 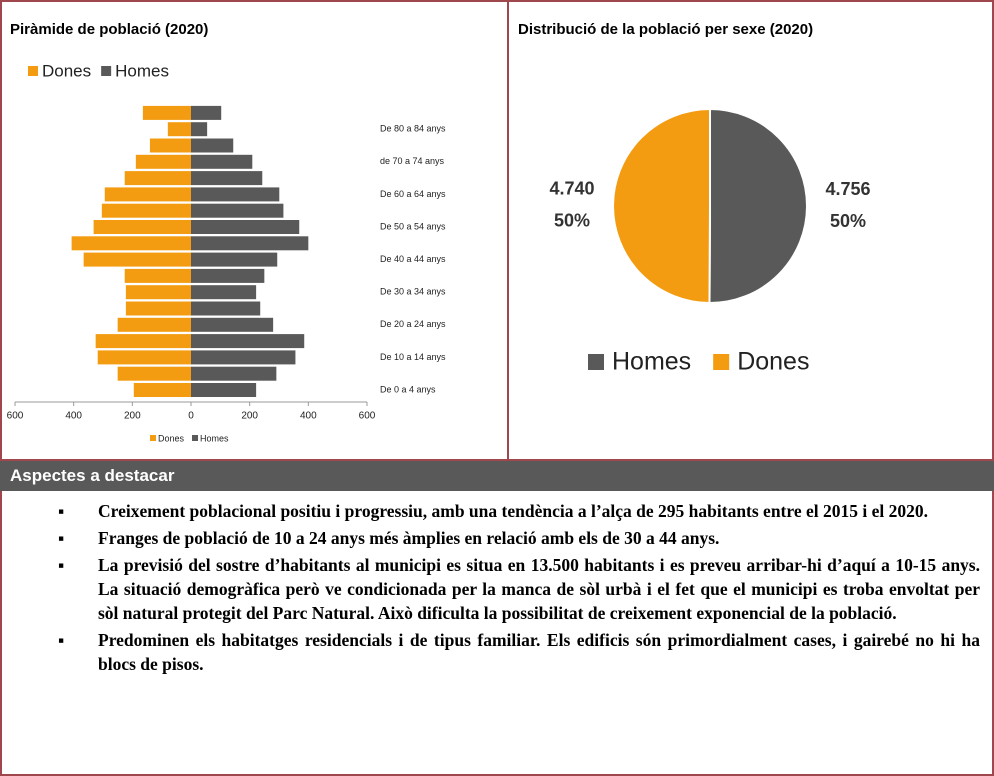 I want to click on category-label: De 60 a 64 anys, so click(x=413, y=194).